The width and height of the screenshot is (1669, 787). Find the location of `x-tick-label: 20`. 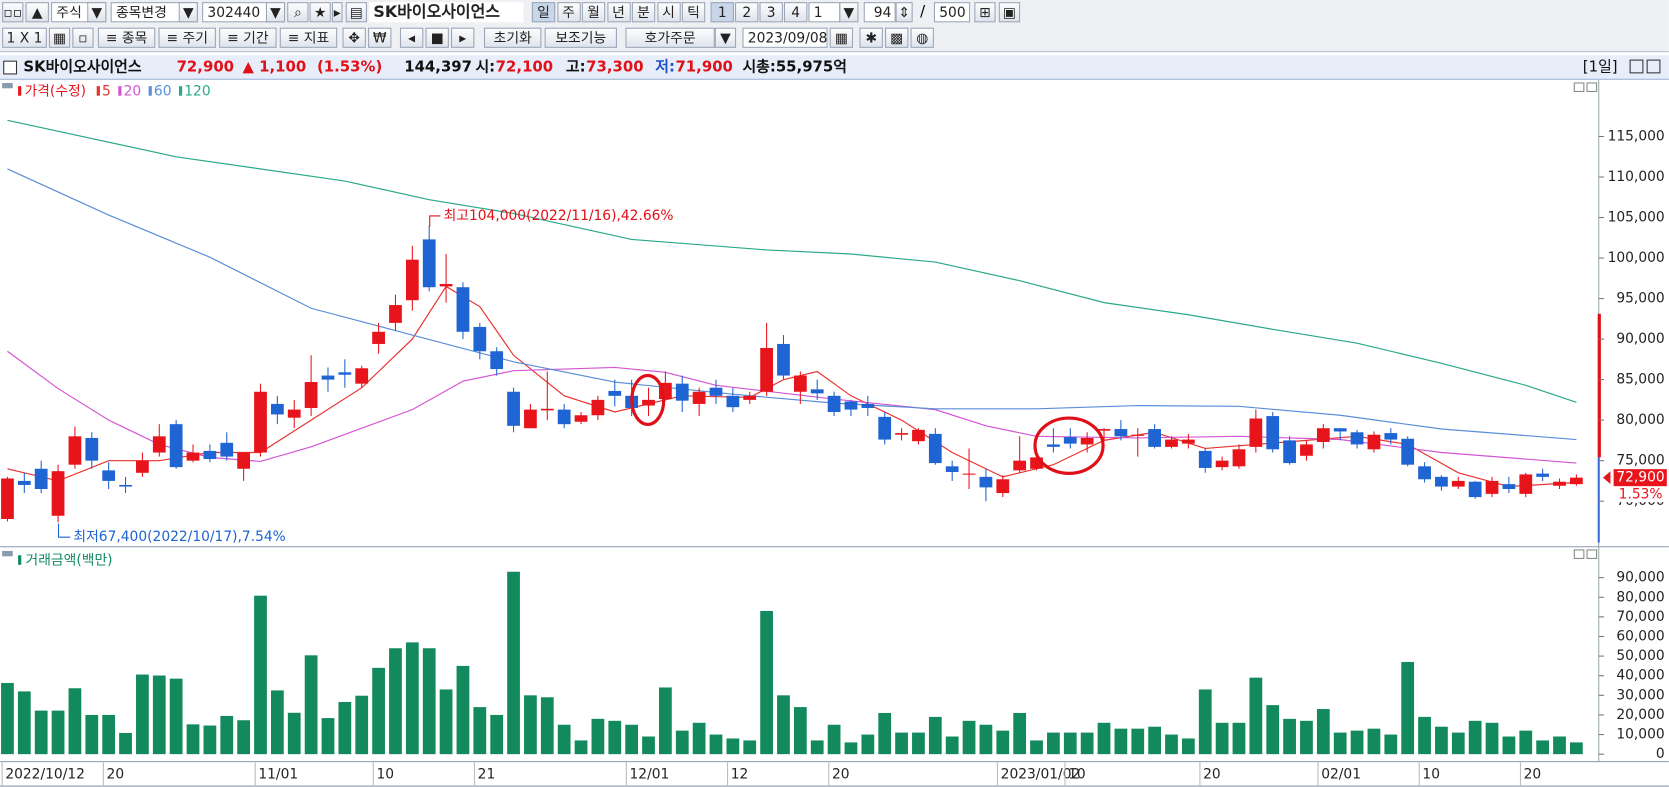

x-tick-label: 20 is located at coordinates (841, 774).